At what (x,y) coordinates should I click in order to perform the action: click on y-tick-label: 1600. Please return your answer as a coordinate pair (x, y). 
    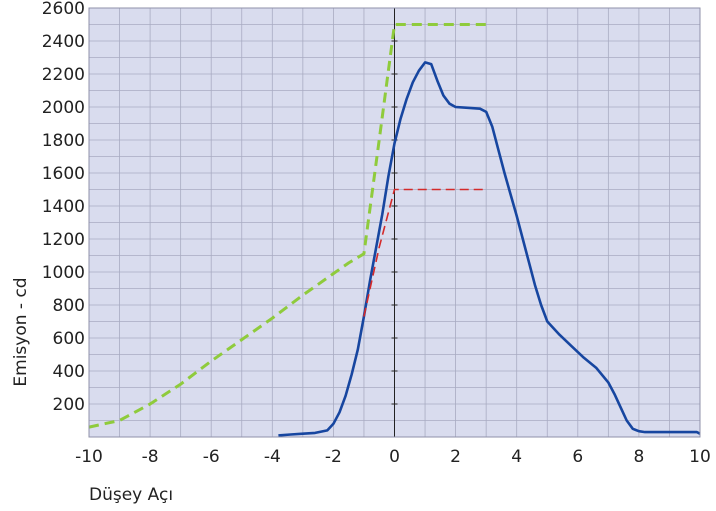
    Looking at the image, I should click on (63, 174).